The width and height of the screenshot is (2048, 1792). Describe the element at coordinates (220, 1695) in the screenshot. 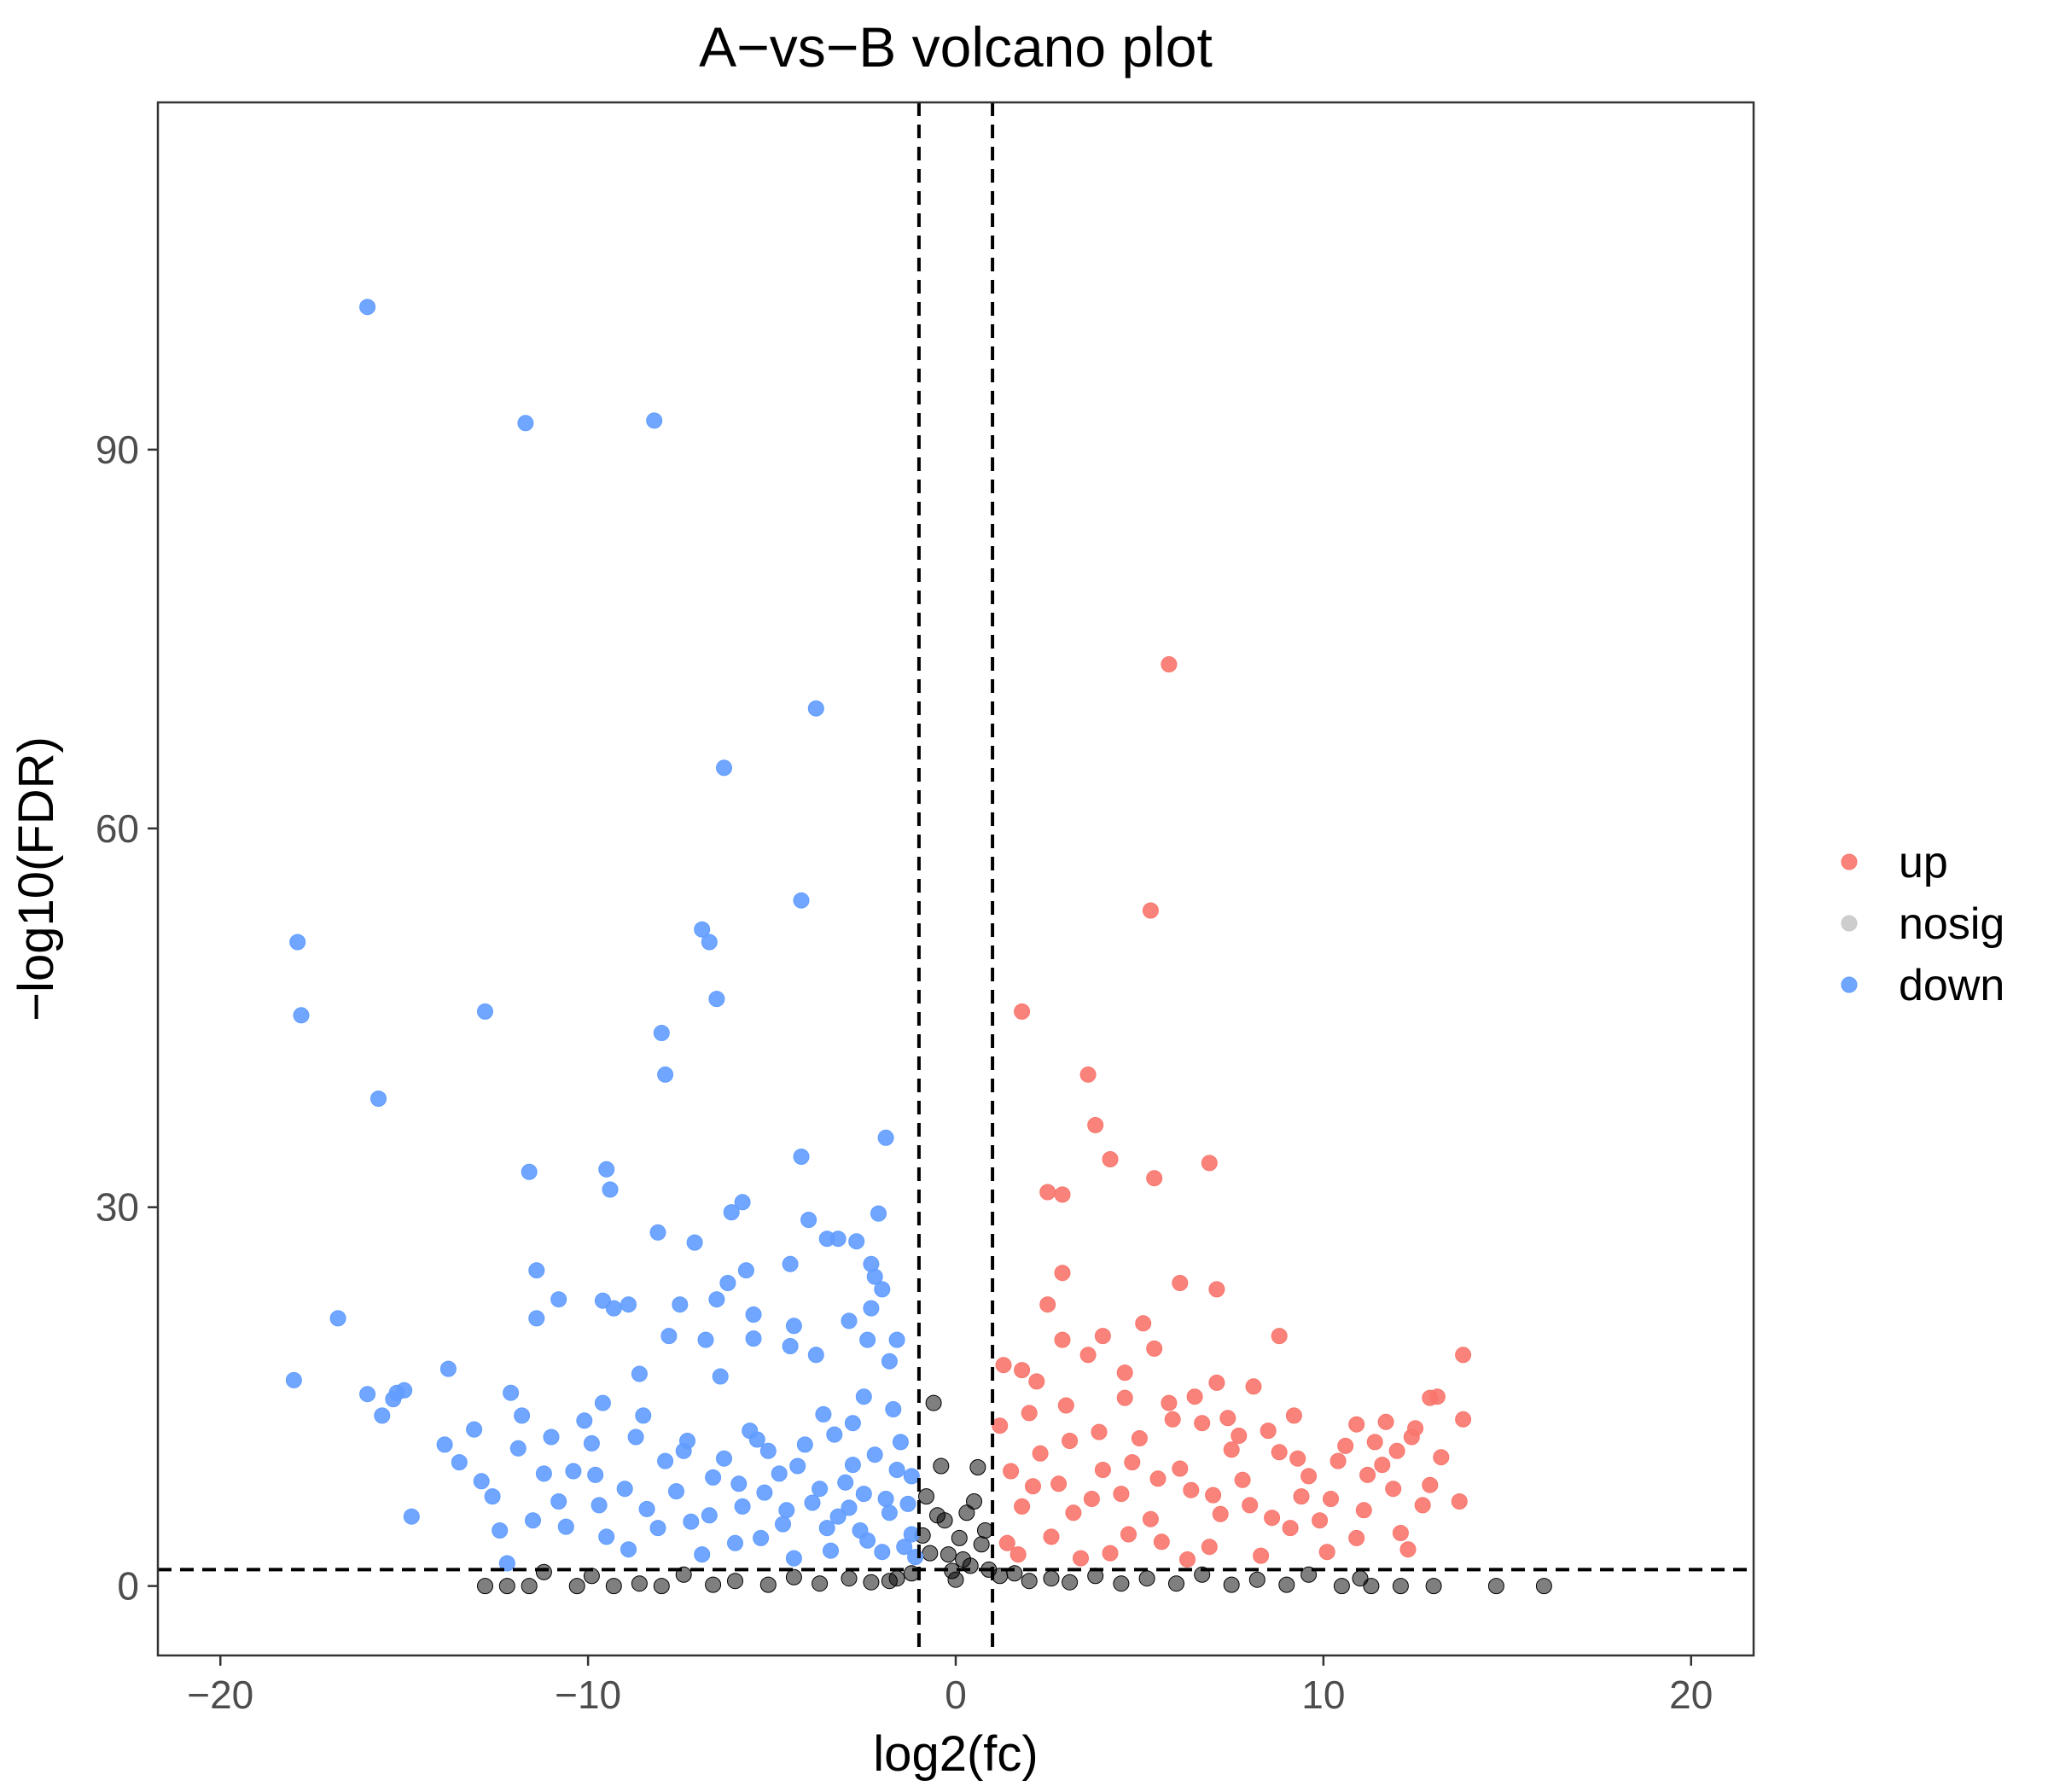

I see `x-tick-label: −20` at that location.